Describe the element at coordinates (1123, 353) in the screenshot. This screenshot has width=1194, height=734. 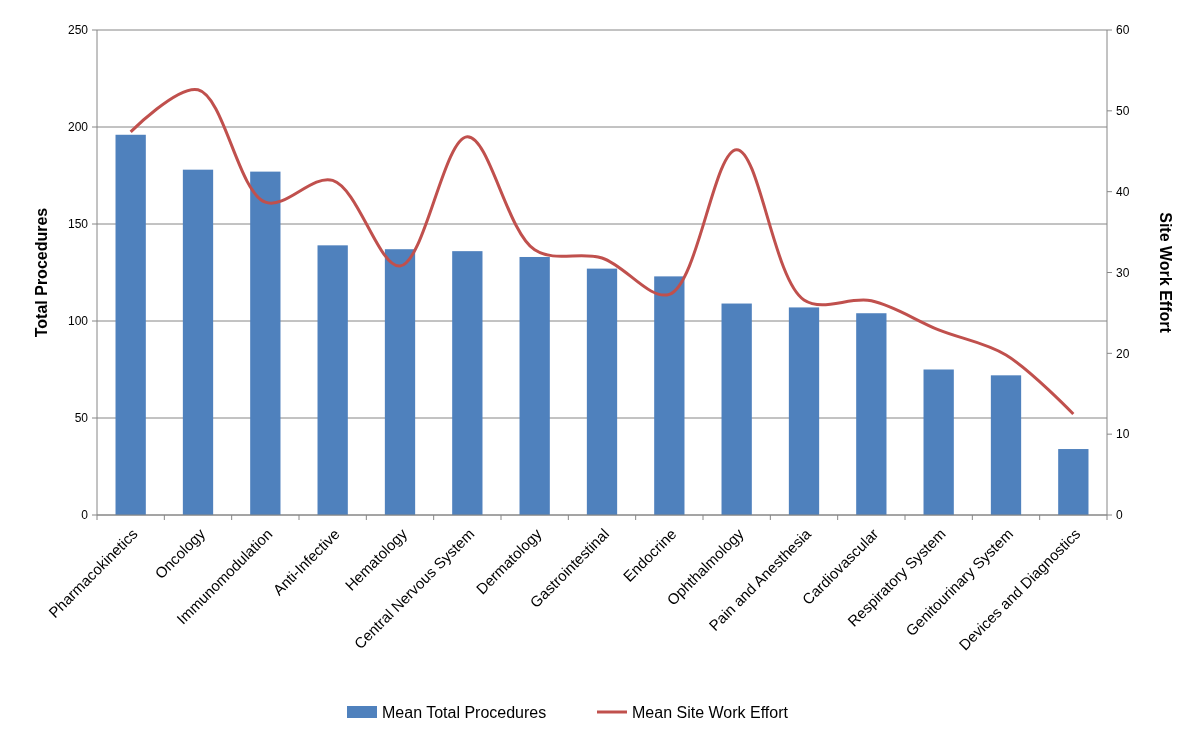
I see `y2-tick-label: 20` at that location.